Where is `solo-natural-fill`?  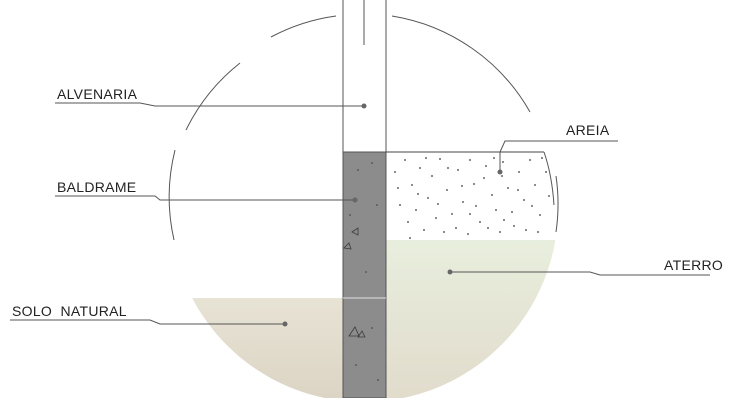
solo-natural-fill is located at coordinates (256, 348).